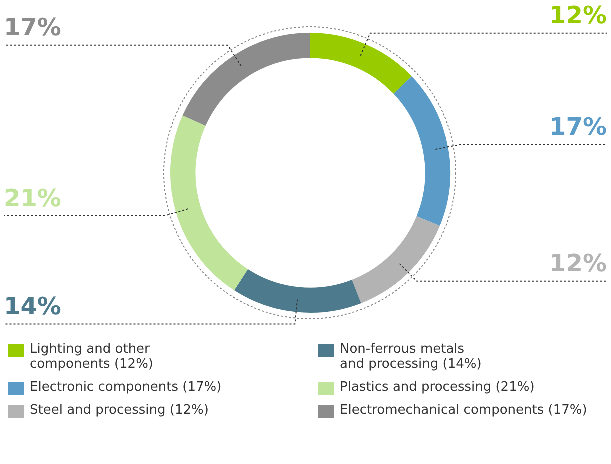 The width and height of the screenshot is (611, 464). Describe the element at coordinates (119, 410) in the screenshot. I see `legend-label: Steel and processing (12%)` at that location.